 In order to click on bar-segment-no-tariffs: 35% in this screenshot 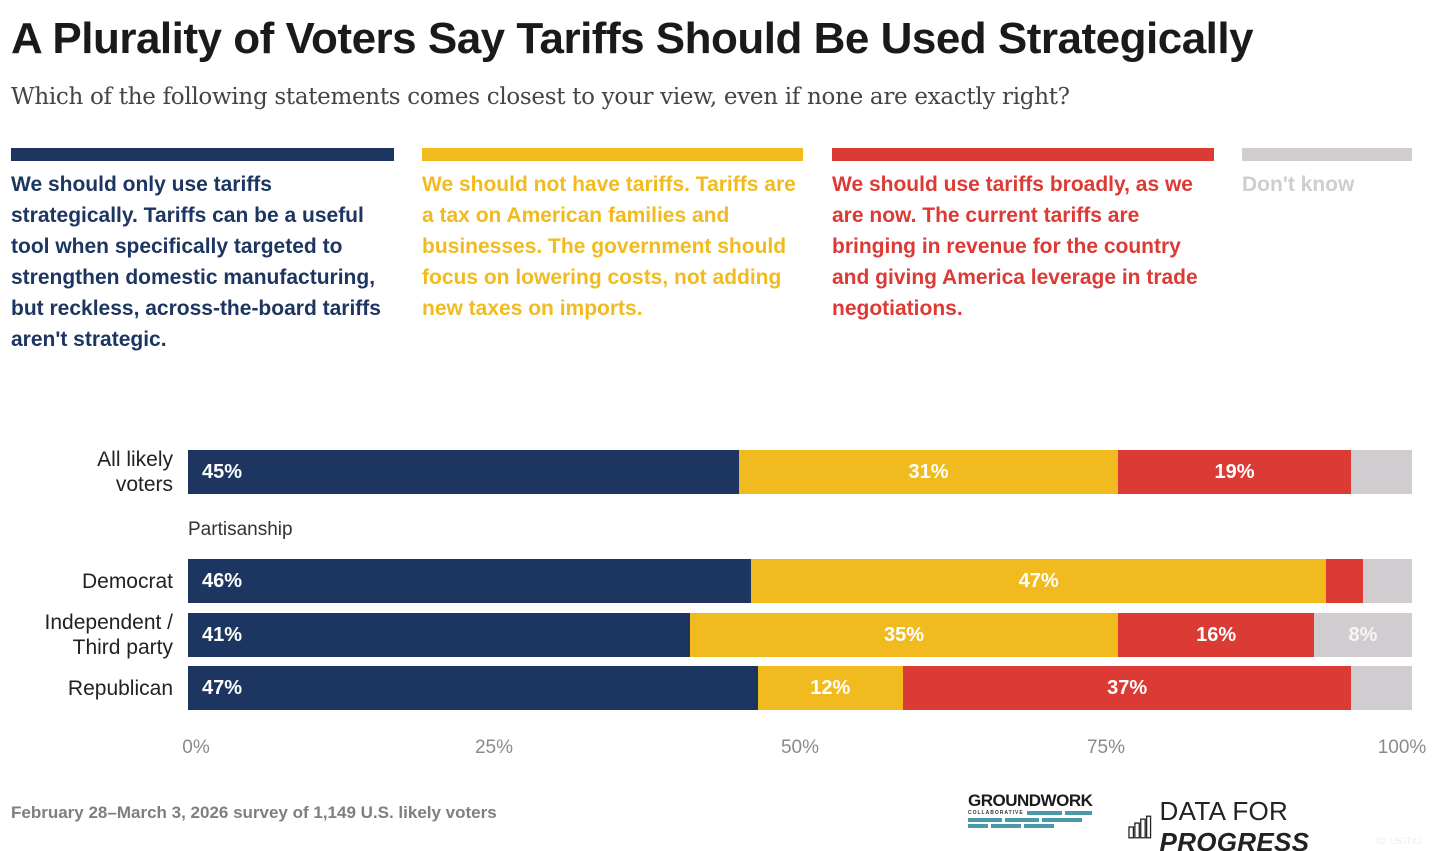, I will do `click(904, 635)`.